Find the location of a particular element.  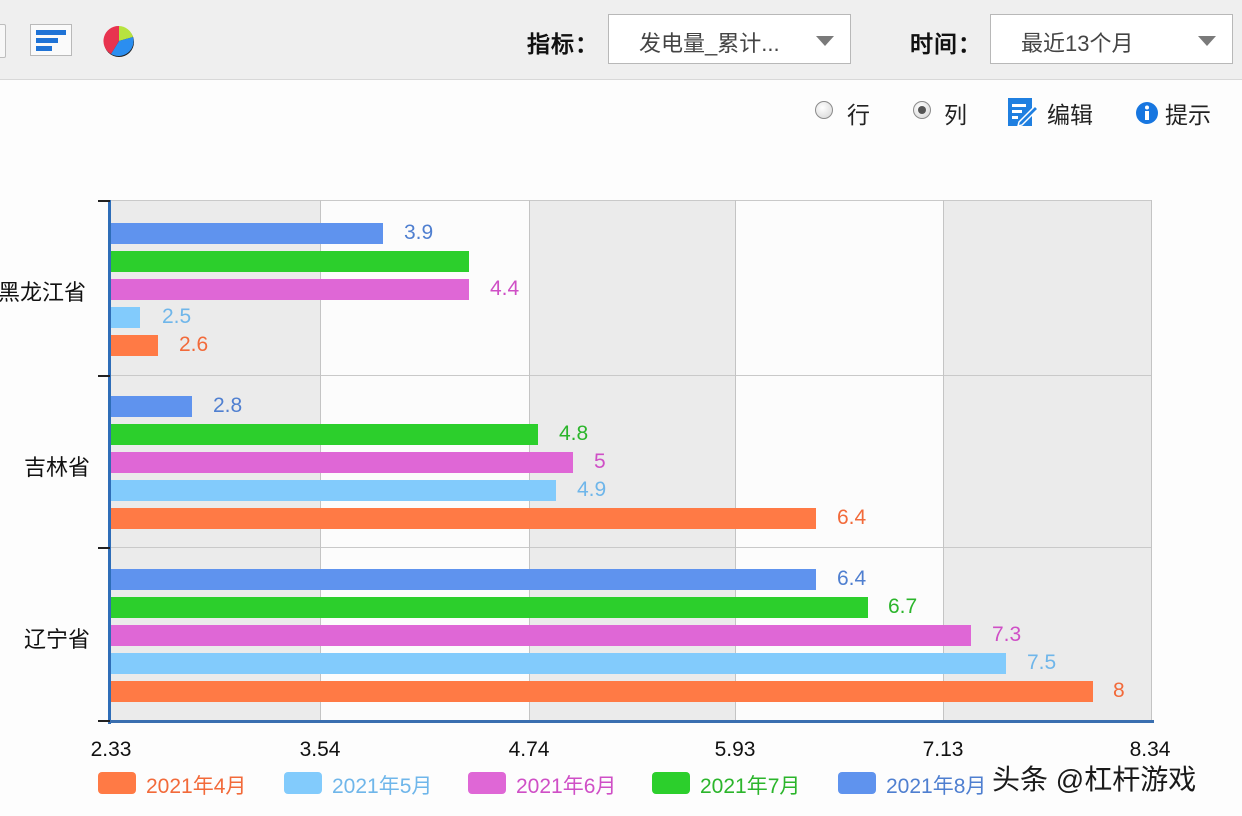

bar-chart-button is located at coordinates (51, 40).